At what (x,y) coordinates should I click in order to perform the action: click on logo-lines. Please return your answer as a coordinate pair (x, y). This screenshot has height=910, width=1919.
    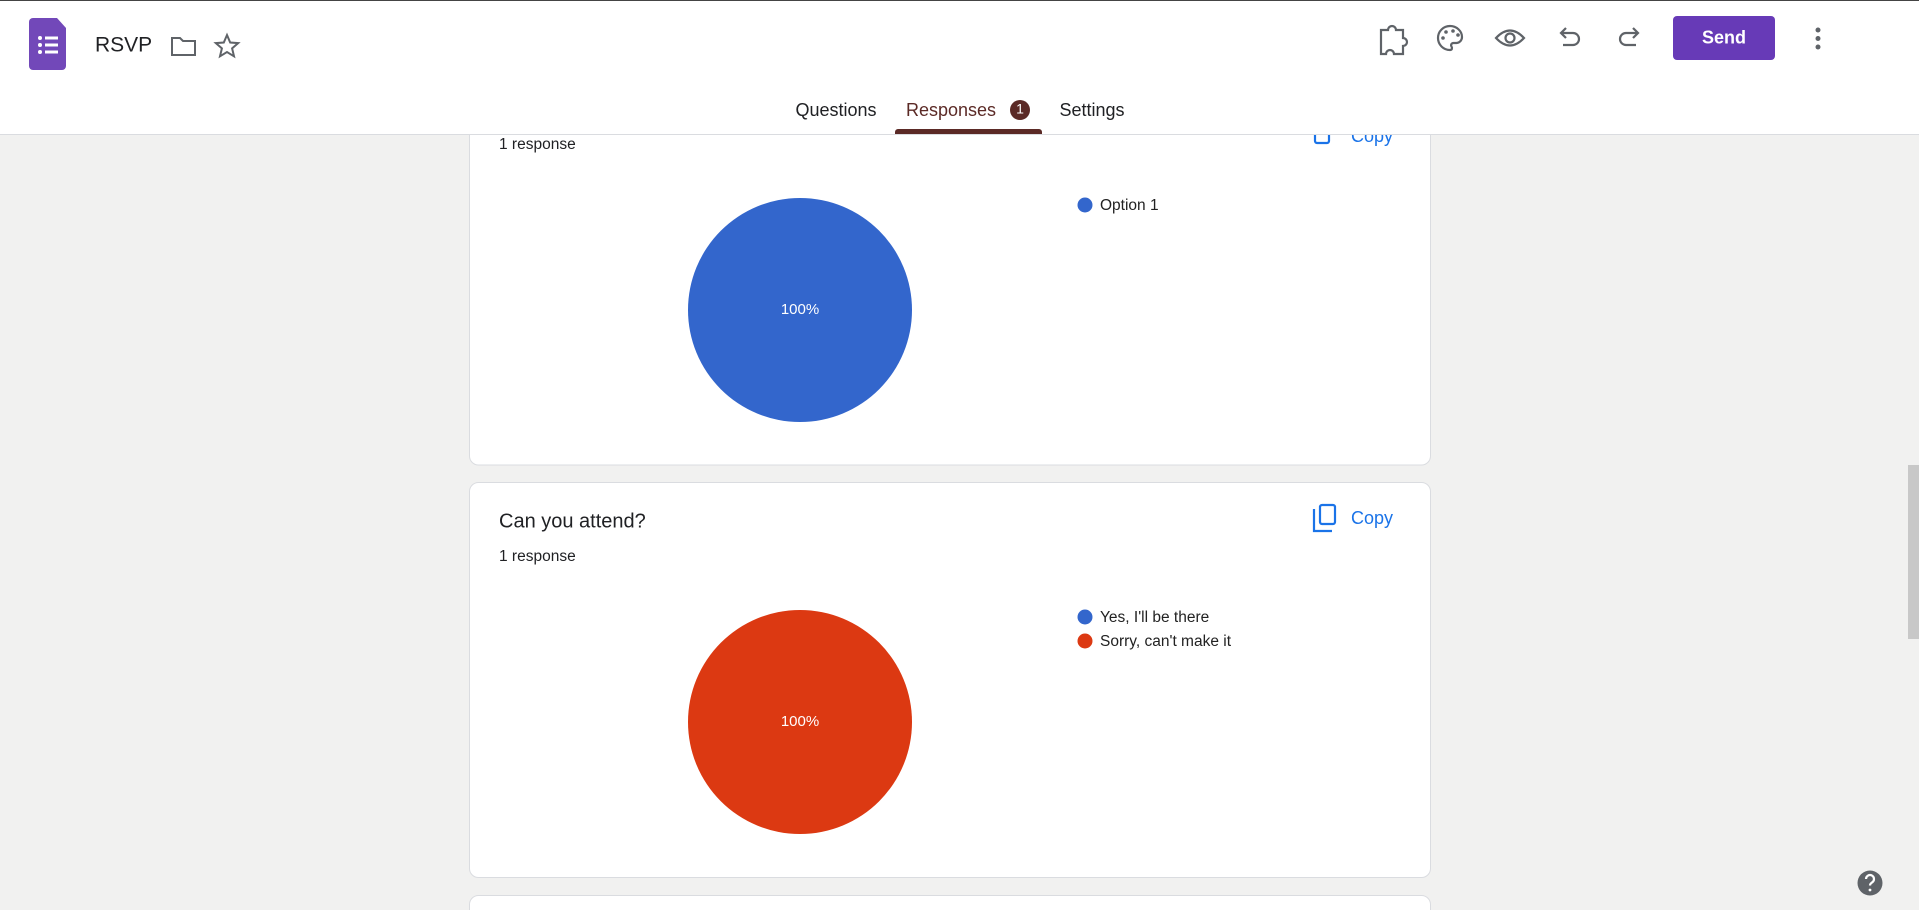
    Looking at the image, I should click on (48, 45).